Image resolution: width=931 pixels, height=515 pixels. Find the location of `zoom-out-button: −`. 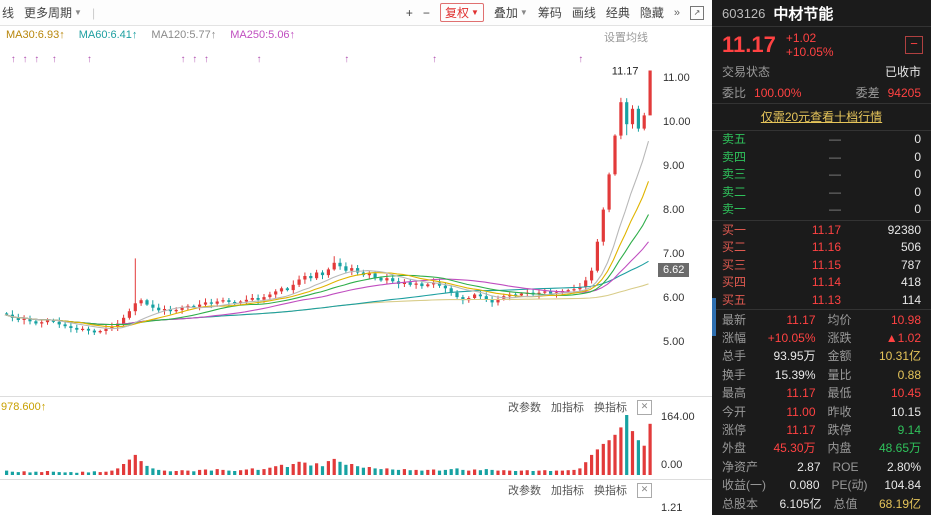

zoom-out-button: − is located at coordinates (426, 12).